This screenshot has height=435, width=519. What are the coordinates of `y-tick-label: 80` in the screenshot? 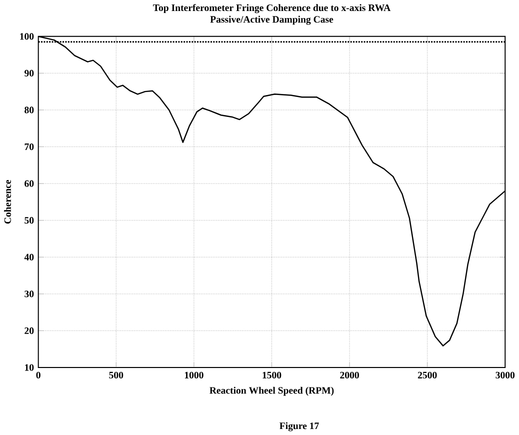 It's located at (29, 110).